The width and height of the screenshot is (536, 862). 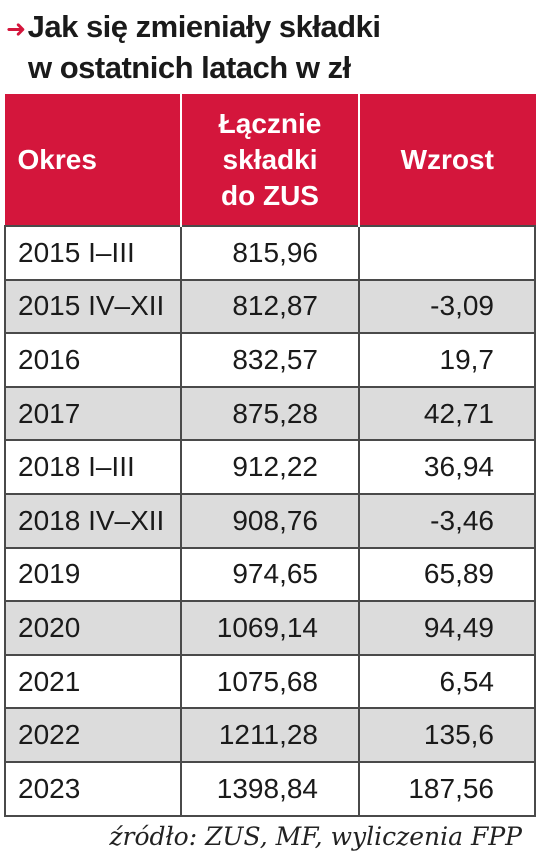 I want to click on cell-wzrost: 19,7, so click(x=447, y=360).